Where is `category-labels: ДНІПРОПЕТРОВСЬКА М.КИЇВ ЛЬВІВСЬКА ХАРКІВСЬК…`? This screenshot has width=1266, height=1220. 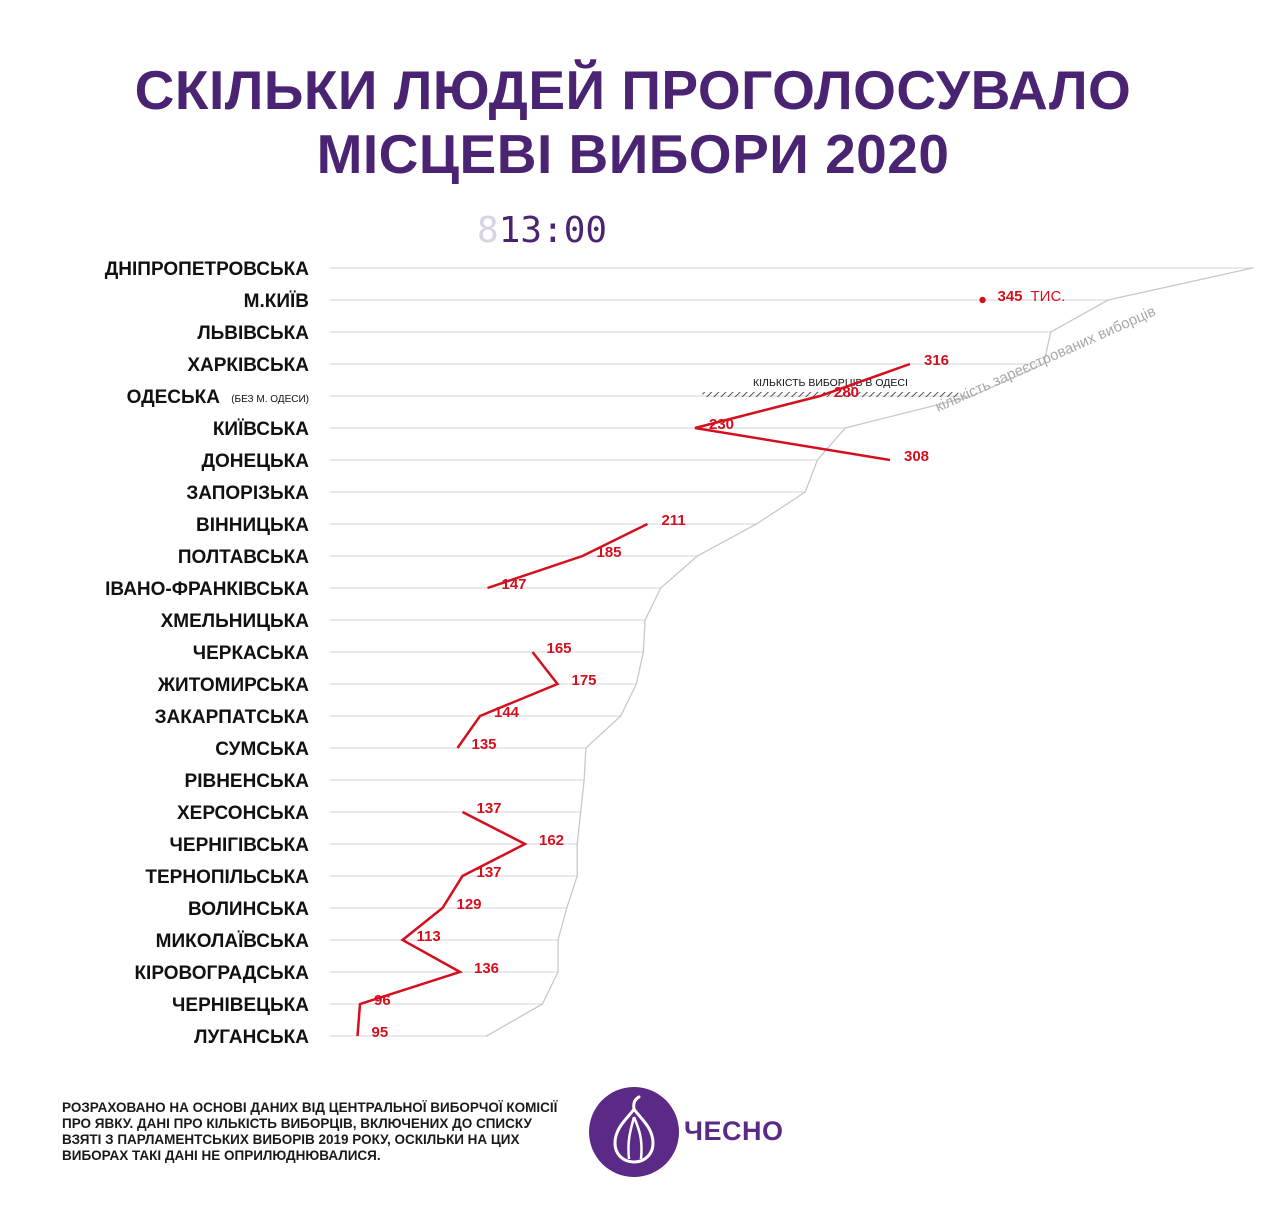 category-labels: ДНІПРОПЕТРОВСЬКА М.КИЇВ ЛЬВІВСЬКА ХАРКІВСЬК… is located at coordinates (207, 653).